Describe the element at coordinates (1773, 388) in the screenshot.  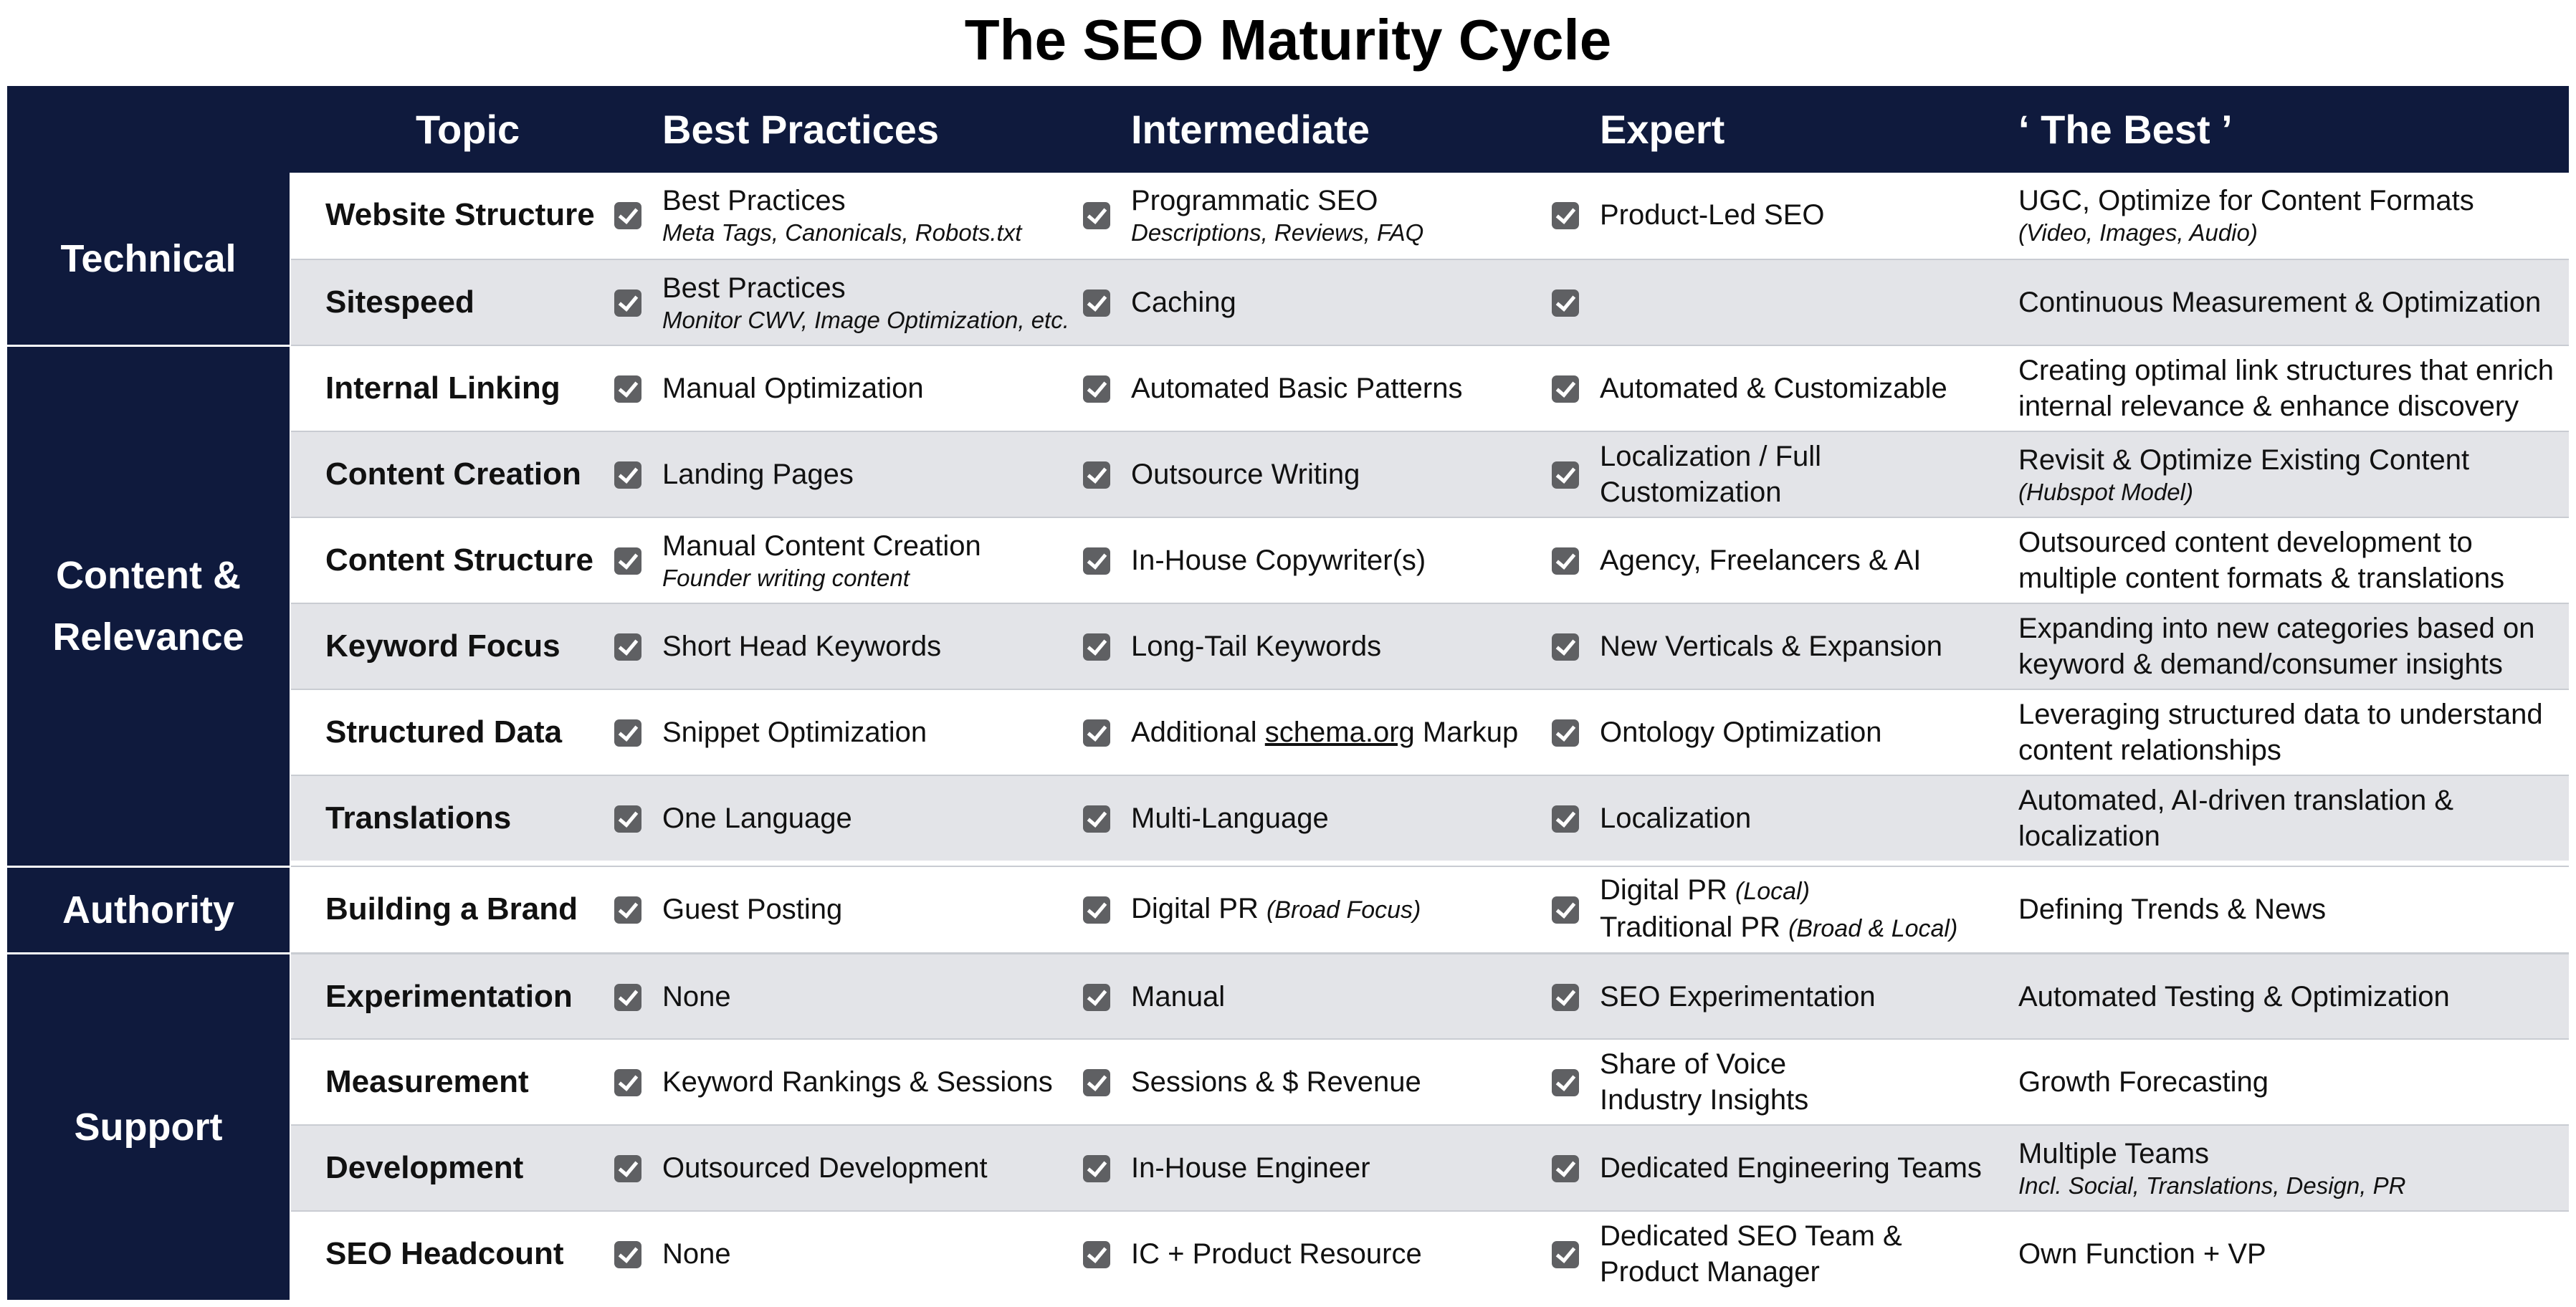
I see `expert-text: Automated & Customizable` at that location.